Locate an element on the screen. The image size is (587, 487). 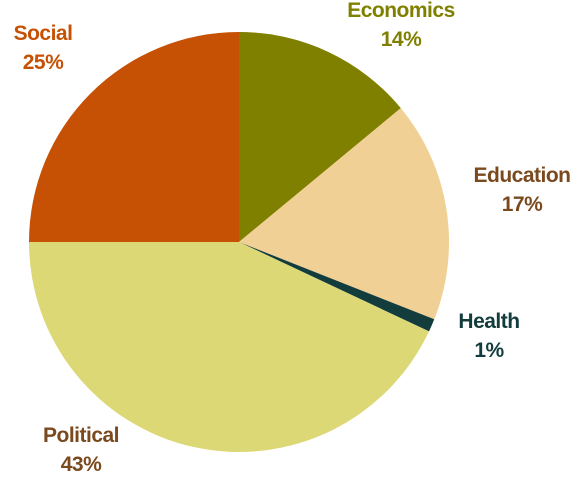
slice-label-economics: Economics is located at coordinates (401, 11).